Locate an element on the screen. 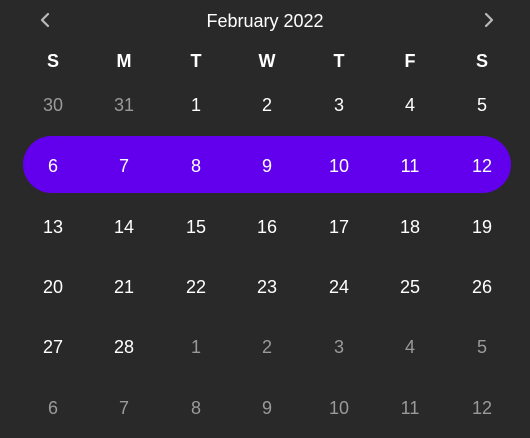 The height and width of the screenshot is (438, 530). weekday-label: M is located at coordinates (124, 61).